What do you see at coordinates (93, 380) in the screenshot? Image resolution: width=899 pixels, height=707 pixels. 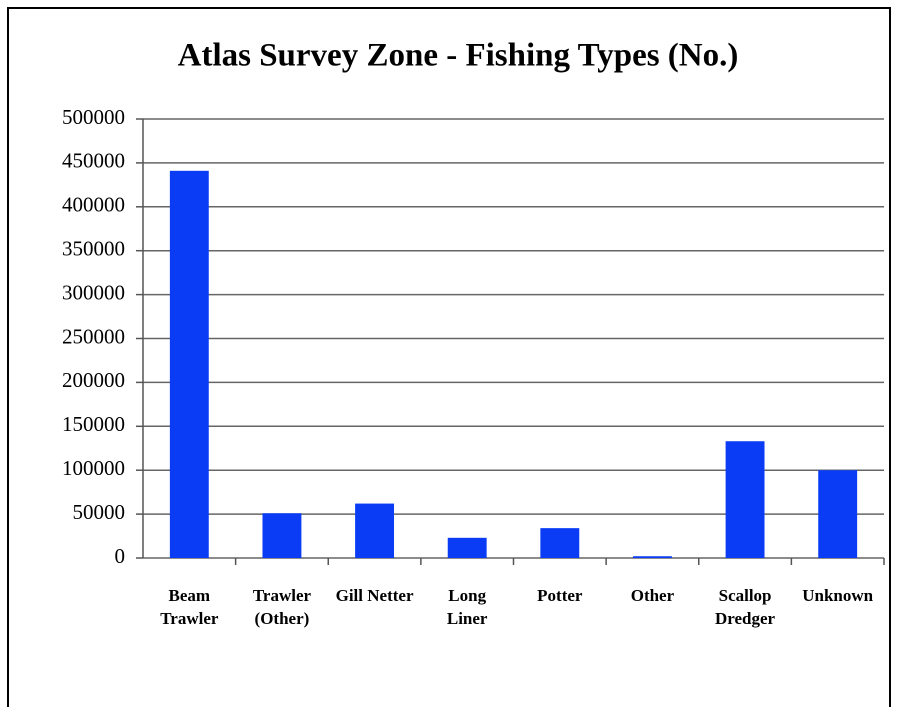 I see `y-tick-label: 200000` at bounding box center [93, 380].